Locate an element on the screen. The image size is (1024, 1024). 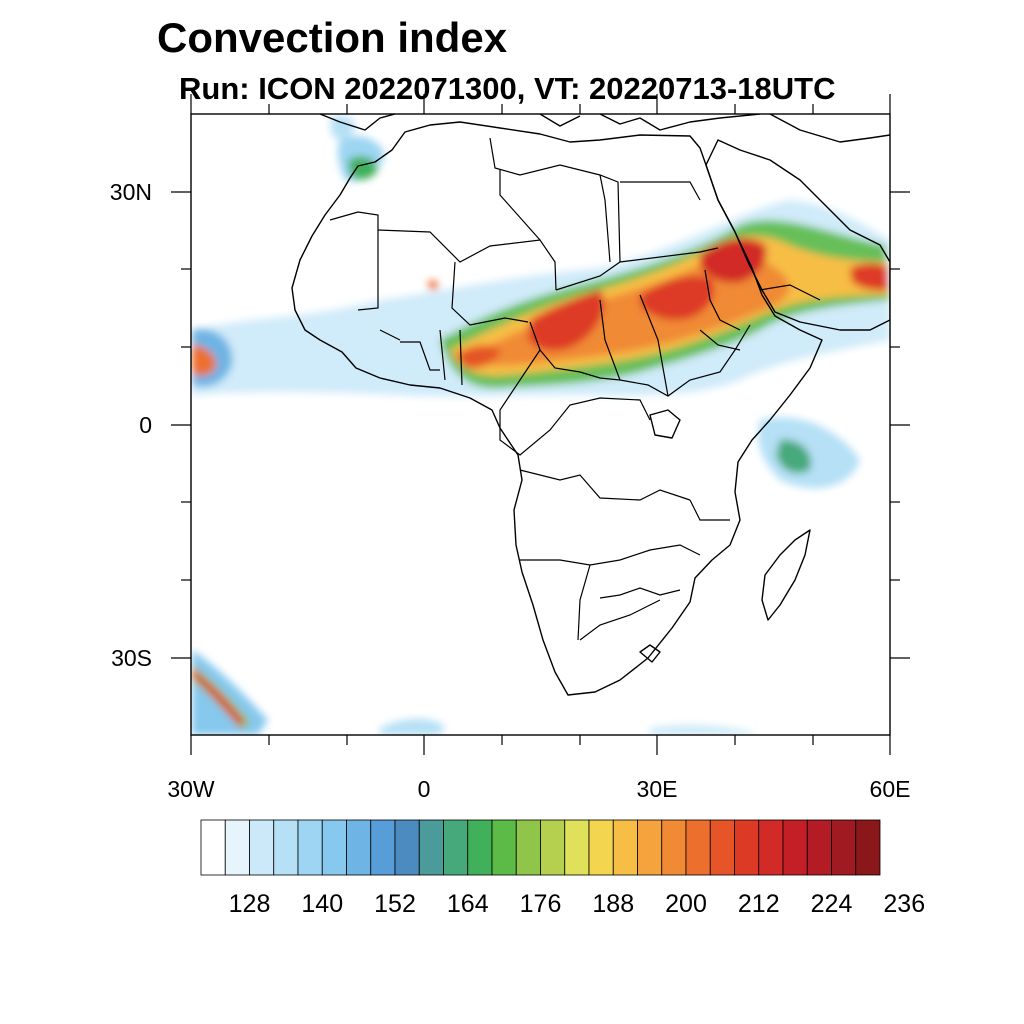
lon-label-0: 0 is located at coordinates (424, 789).